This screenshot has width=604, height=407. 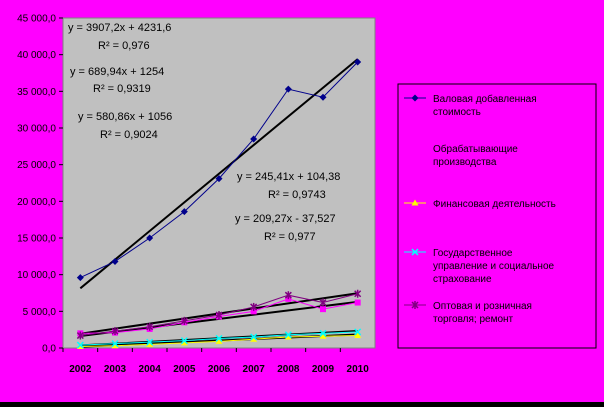 What do you see at coordinates (457, 112) in the screenshot?
I see `legend-label: стоимость` at bounding box center [457, 112].